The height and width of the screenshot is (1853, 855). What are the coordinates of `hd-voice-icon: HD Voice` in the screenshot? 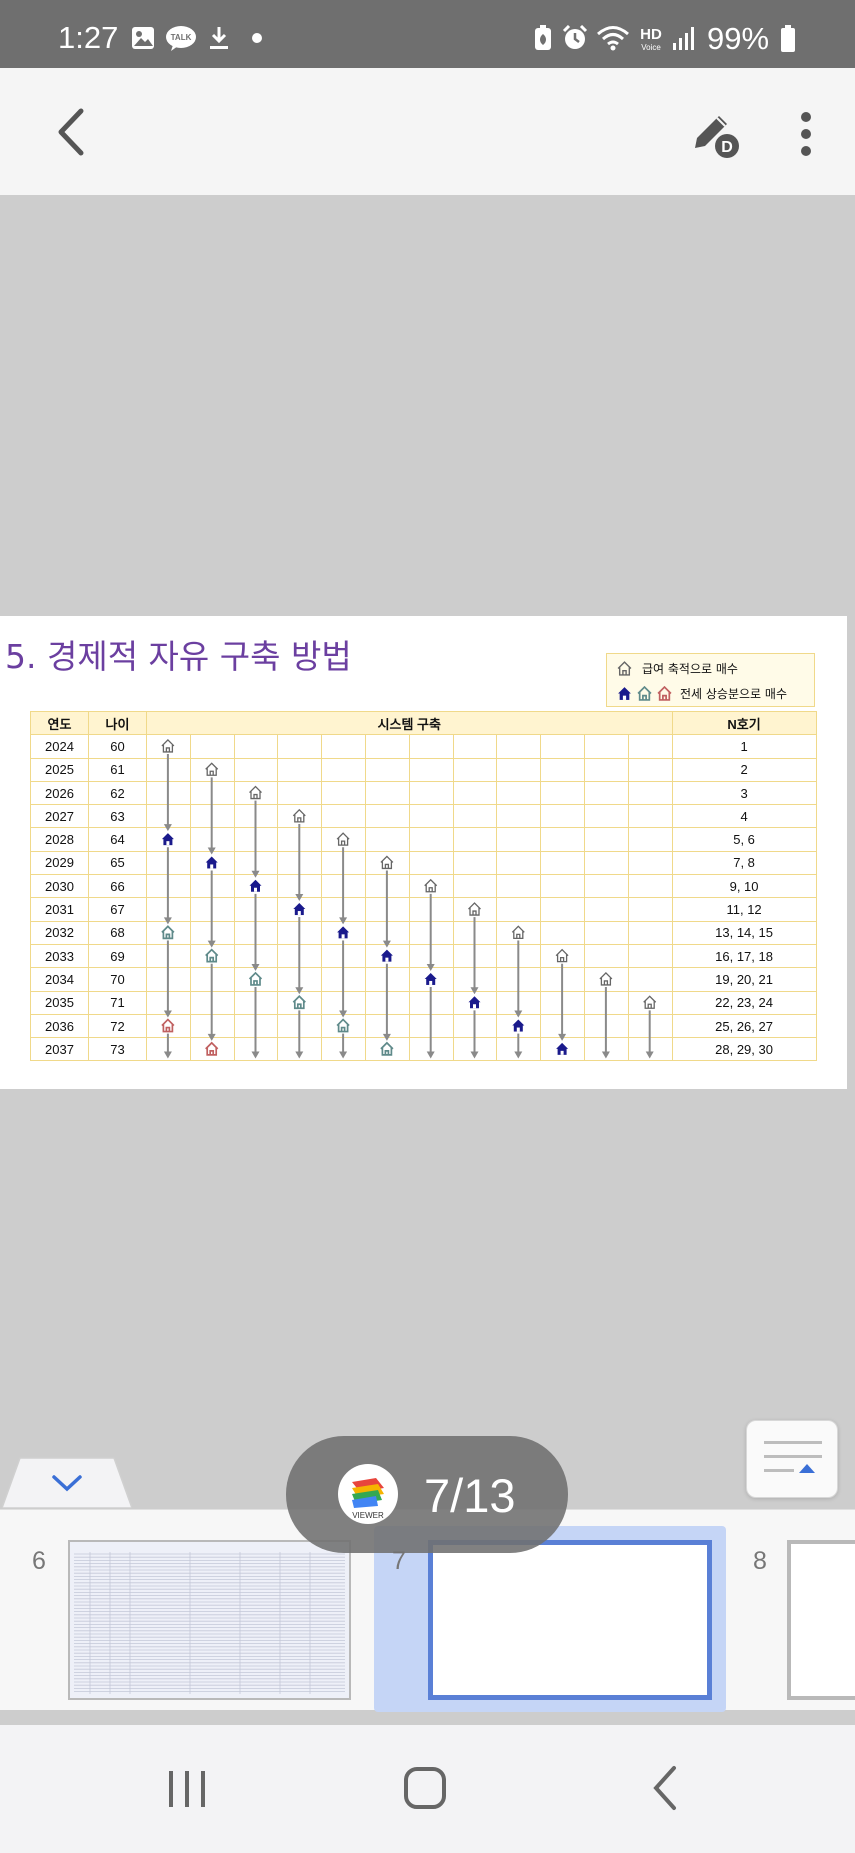 It's located at (651, 38).